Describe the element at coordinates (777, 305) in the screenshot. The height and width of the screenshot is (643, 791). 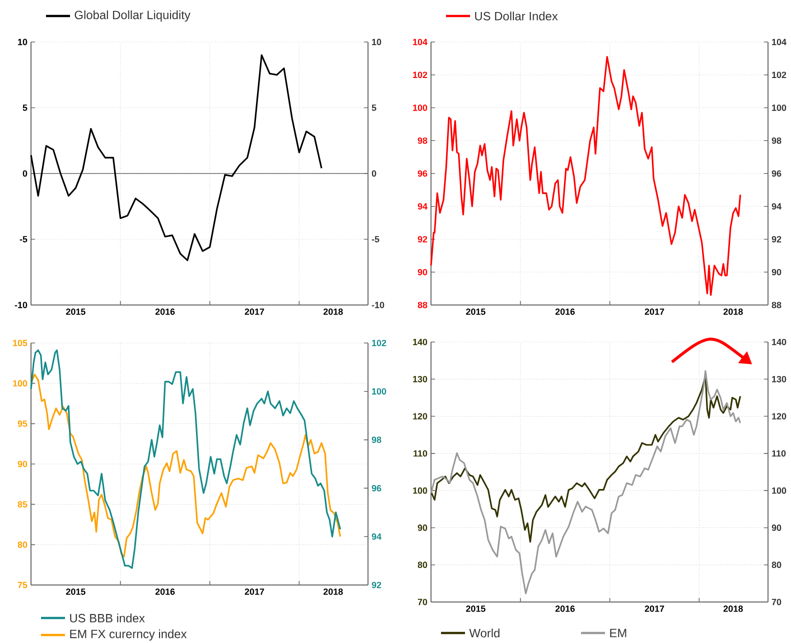
I see `y2-tick-label: 88` at that location.